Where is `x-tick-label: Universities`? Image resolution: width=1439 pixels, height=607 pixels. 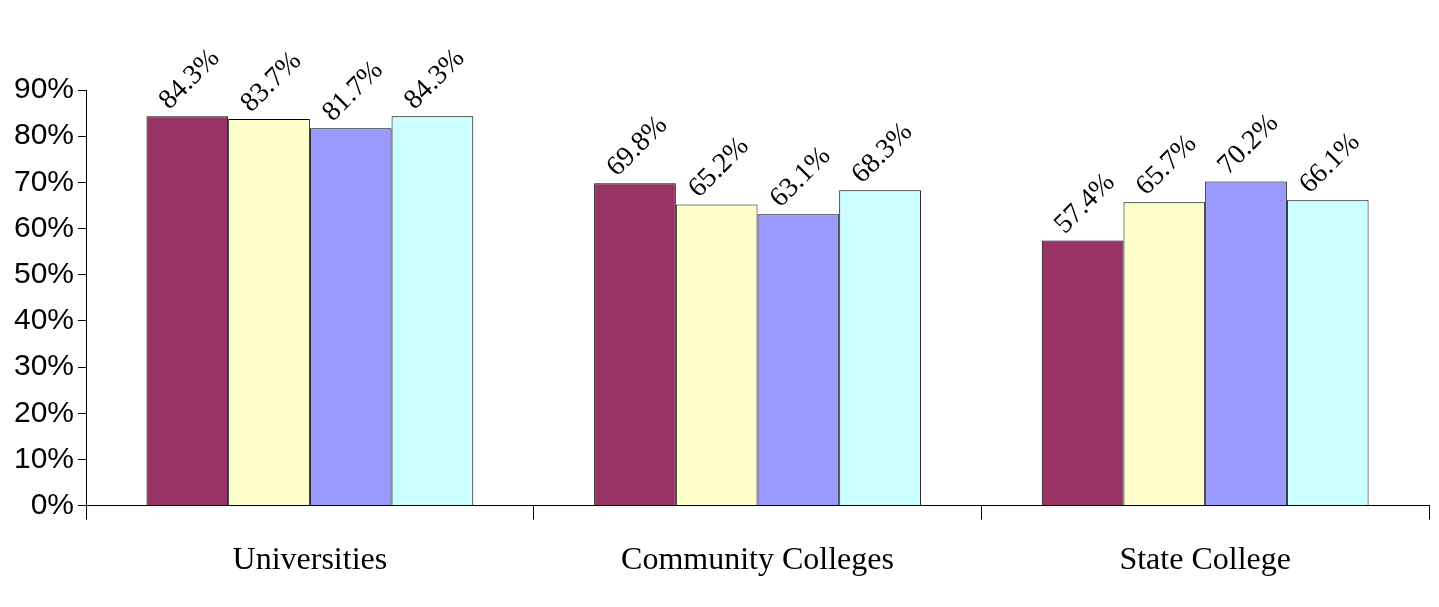
x-tick-label: Universities is located at coordinates (310, 558).